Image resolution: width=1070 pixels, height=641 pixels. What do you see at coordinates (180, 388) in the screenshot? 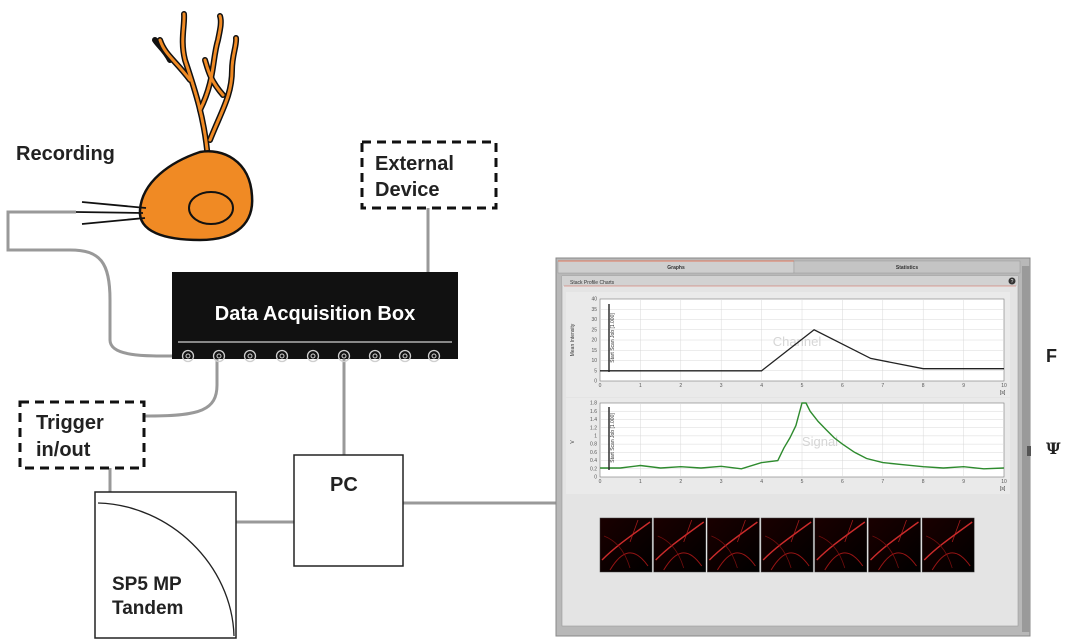
I see `trigger-cable` at bounding box center [180, 388].